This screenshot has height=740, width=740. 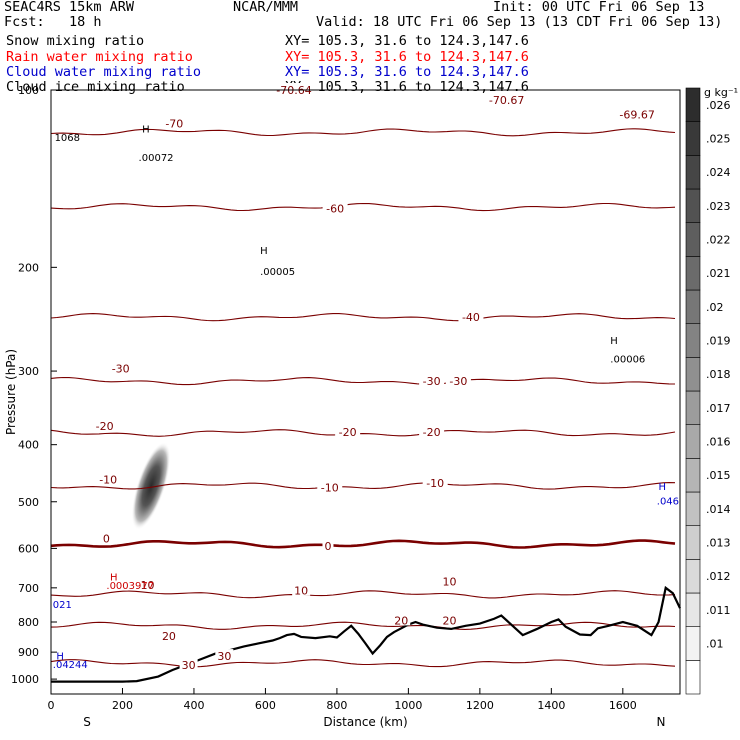 What do you see at coordinates (718, 172) in the screenshot?
I see `colorbar-level-label: .024` at bounding box center [718, 172].